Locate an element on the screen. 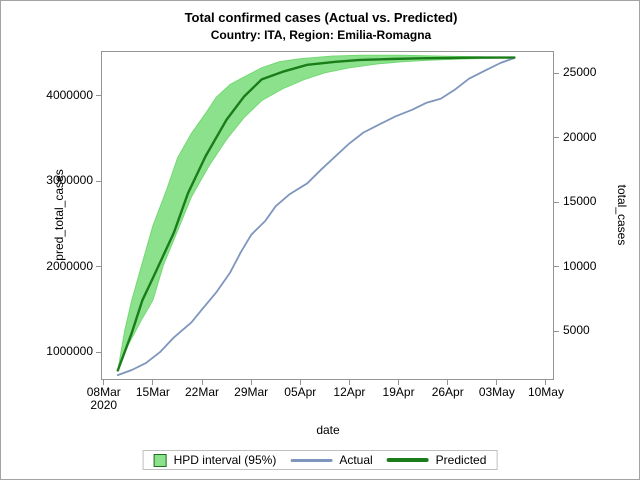  legend-swatch-actual is located at coordinates (311, 460).